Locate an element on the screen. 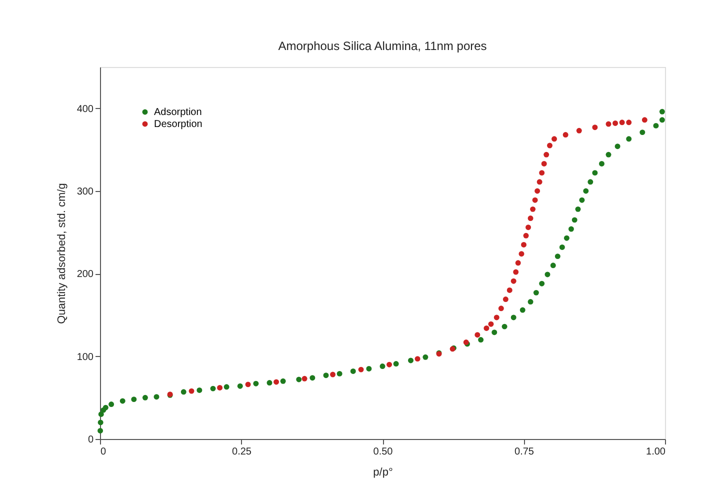  x-tick-label: 0.50 is located at coordinates (383, 452).